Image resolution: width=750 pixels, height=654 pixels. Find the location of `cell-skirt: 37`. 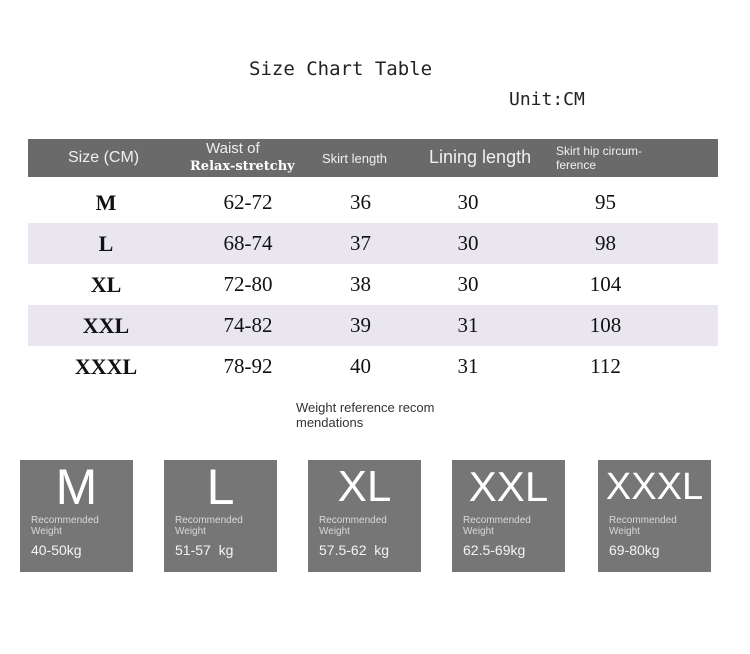

cell-skirt: 37 is located at coordinates (360, 243).